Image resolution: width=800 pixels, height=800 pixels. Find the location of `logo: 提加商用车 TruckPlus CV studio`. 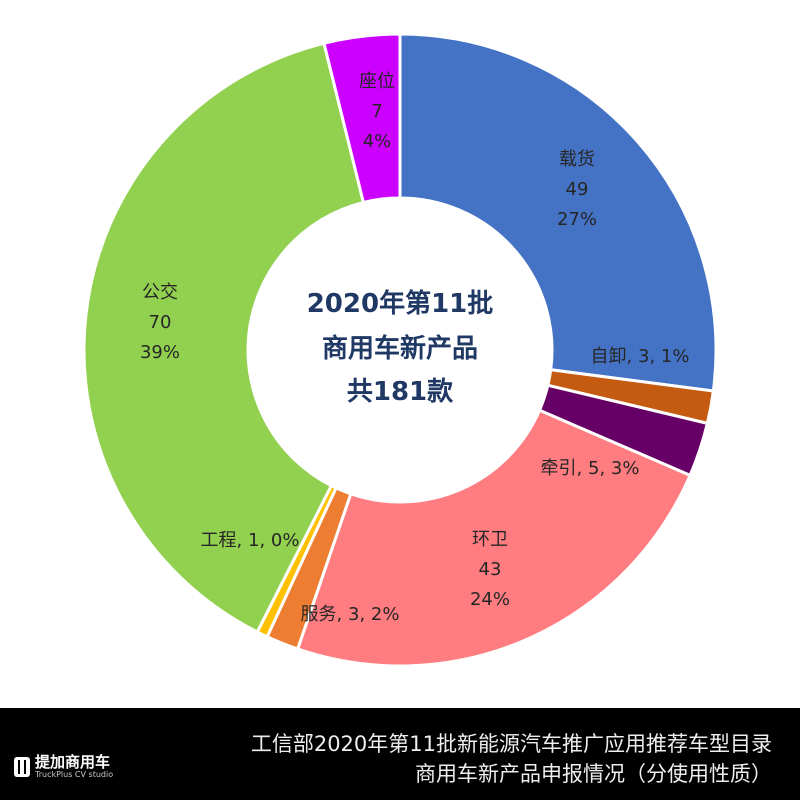

logo: 提加商用车 TruckPlus CV studio is located at coordinates (63, 767).